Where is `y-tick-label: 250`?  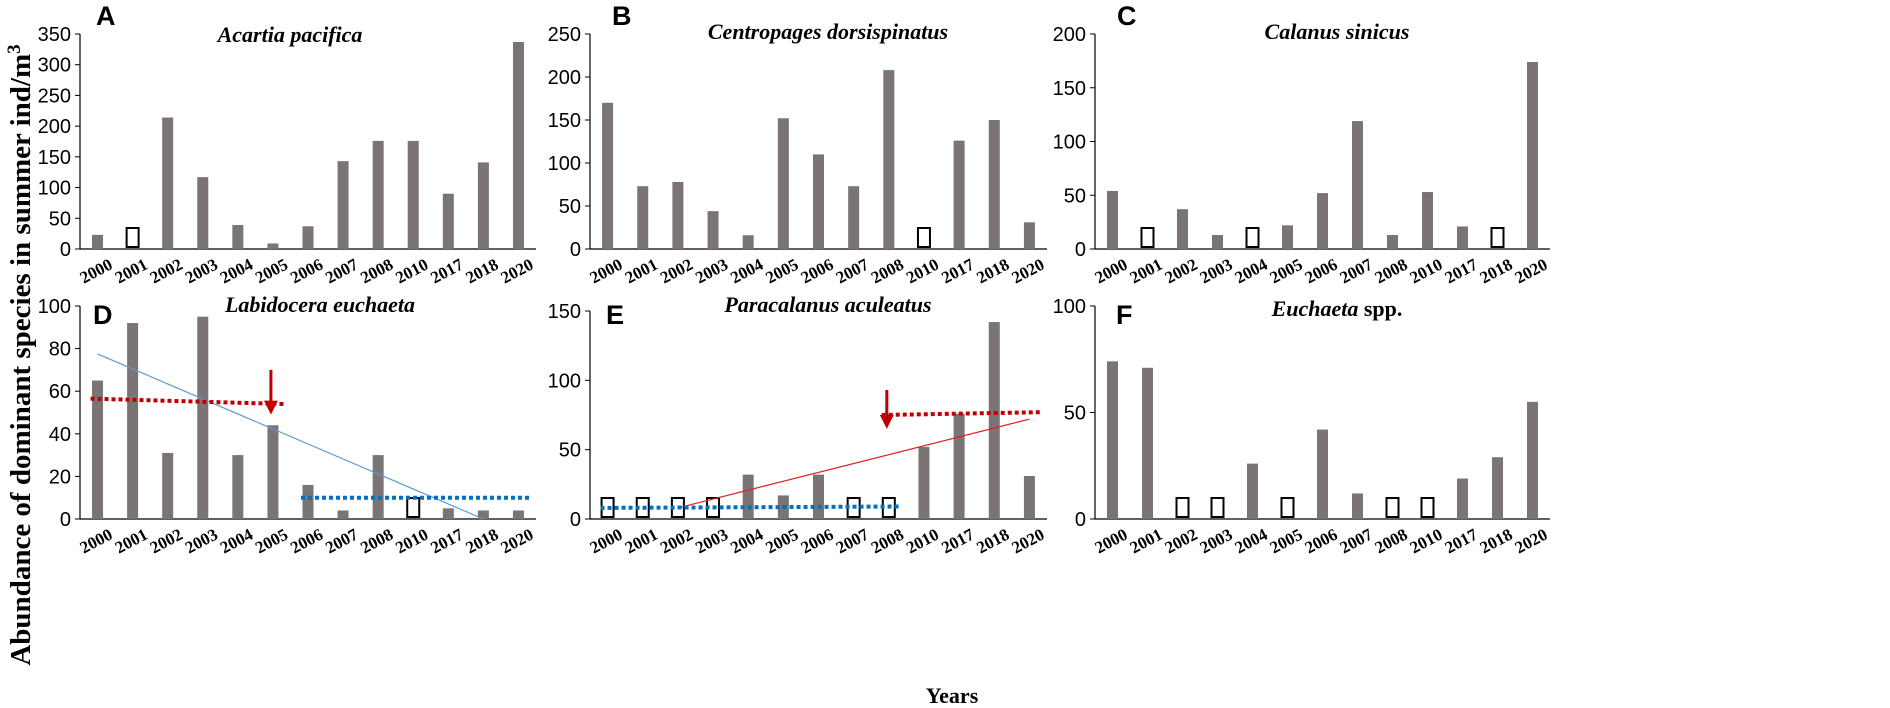
y-tick-label: 250 is located at coordinates (564, 35).